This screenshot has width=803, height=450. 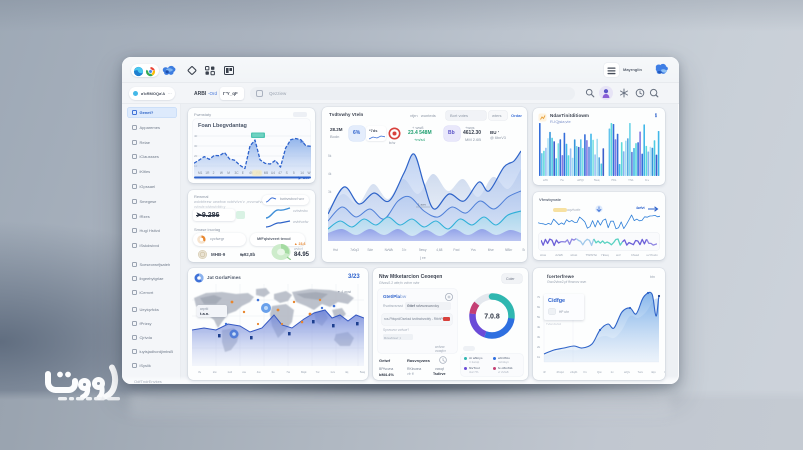 What do you see at coordinates (545, 180) in the screenshot?
I see `svg-text: a7b` at bounding box center [545, 180].